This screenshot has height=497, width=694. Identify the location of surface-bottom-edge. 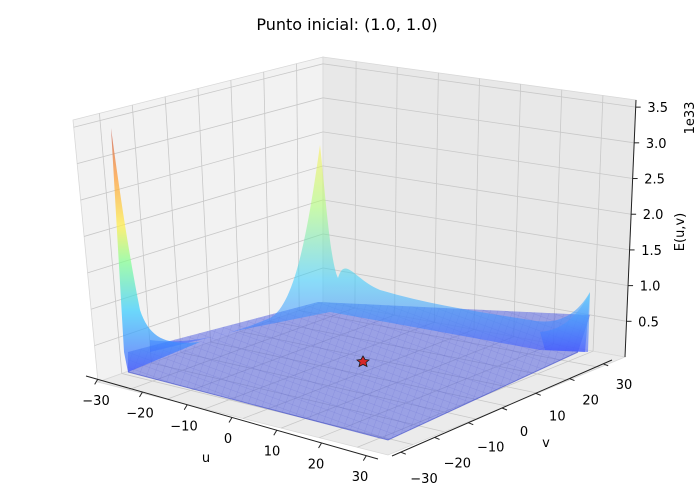
(353, 396).